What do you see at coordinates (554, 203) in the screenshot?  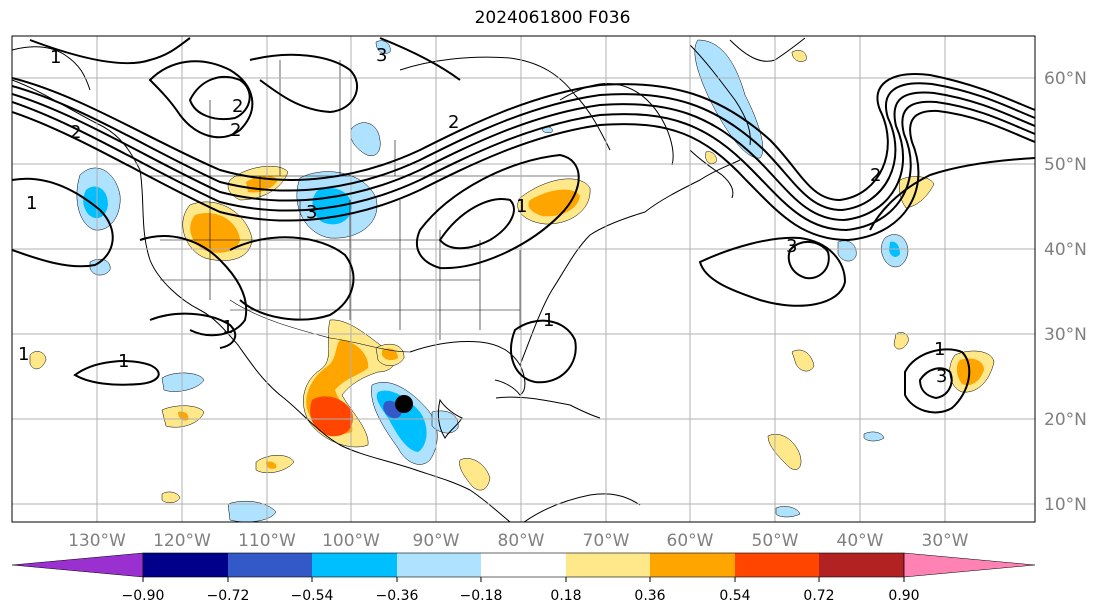 I see `pos-anomaly-gl-mid` at bounding box center [554, 203].